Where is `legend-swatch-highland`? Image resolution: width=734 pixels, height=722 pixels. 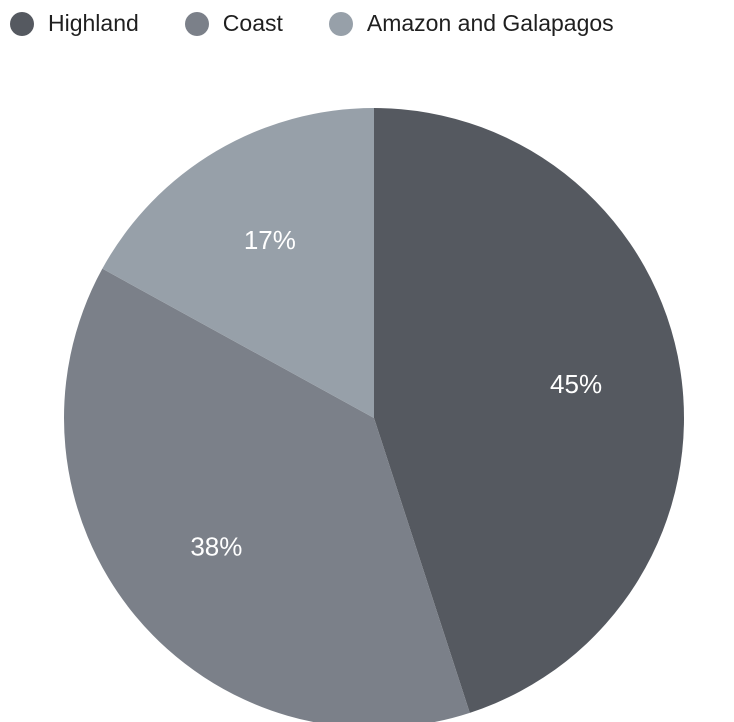 legend-swatch-highland is located at coordinates (22, 23).